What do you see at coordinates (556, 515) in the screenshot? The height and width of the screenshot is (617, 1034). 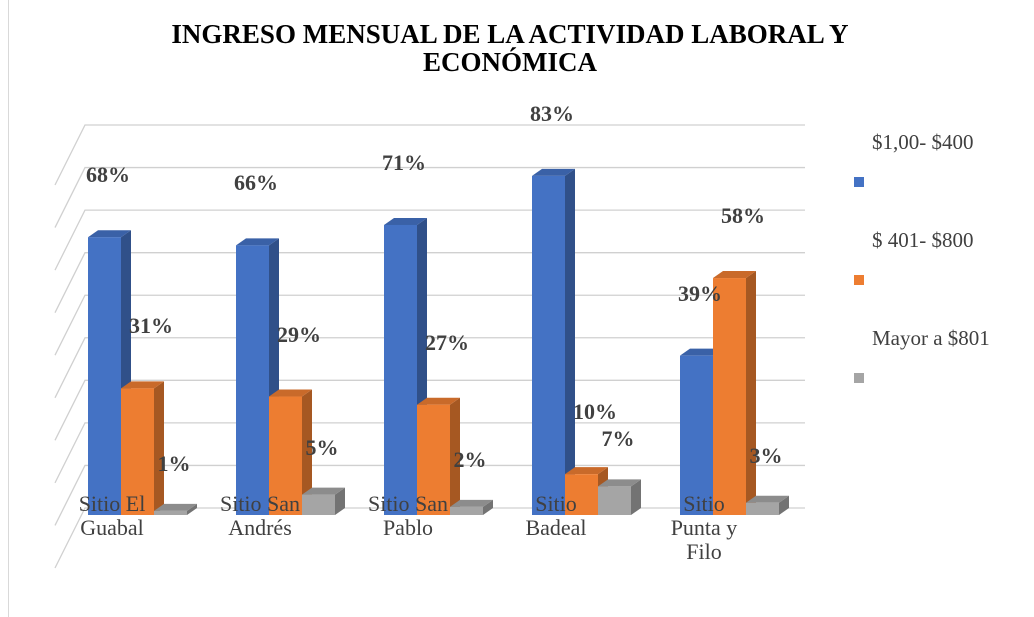 I see `x-tick-label: Sitio Badeal` at bounding box center [556, 515].